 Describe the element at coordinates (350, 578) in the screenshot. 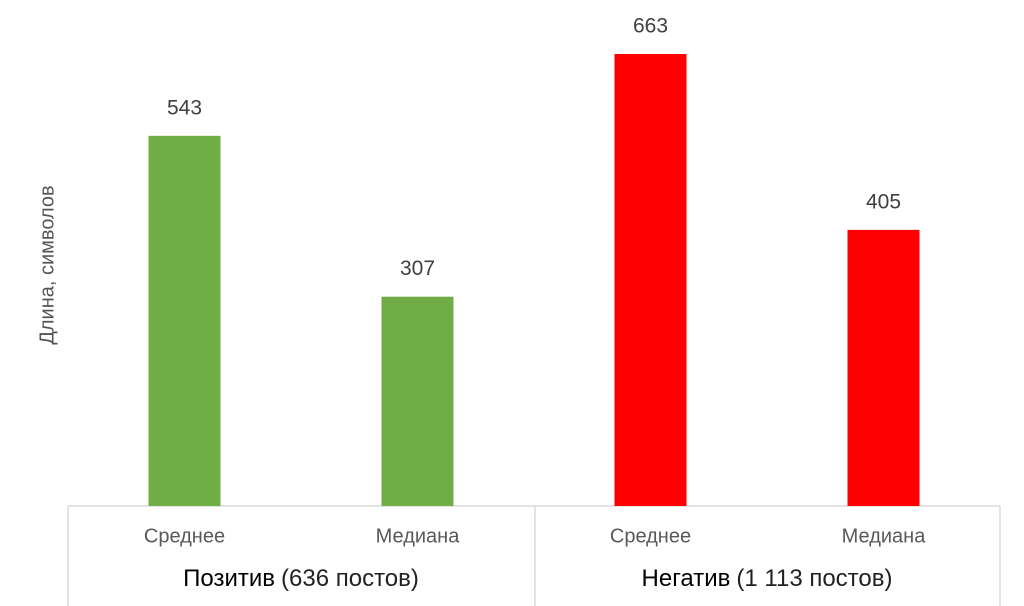

I see `group-detail: (636 постов)` at that location.